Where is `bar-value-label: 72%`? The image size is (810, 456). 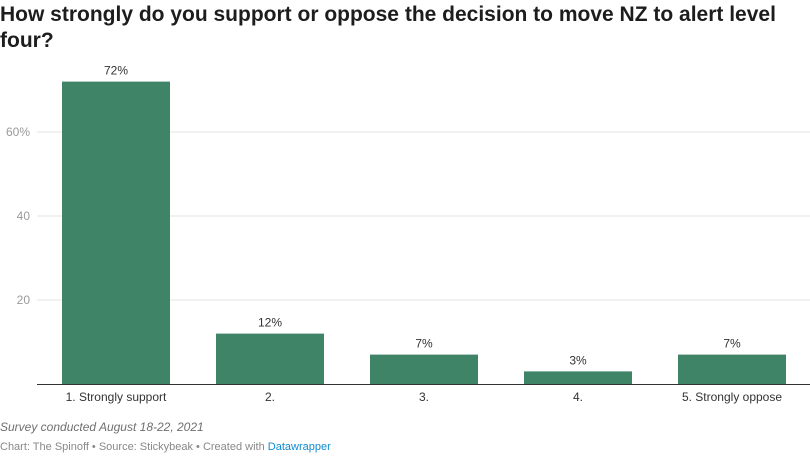 bar-value-label: 72% is located at coordinates (116, 71).